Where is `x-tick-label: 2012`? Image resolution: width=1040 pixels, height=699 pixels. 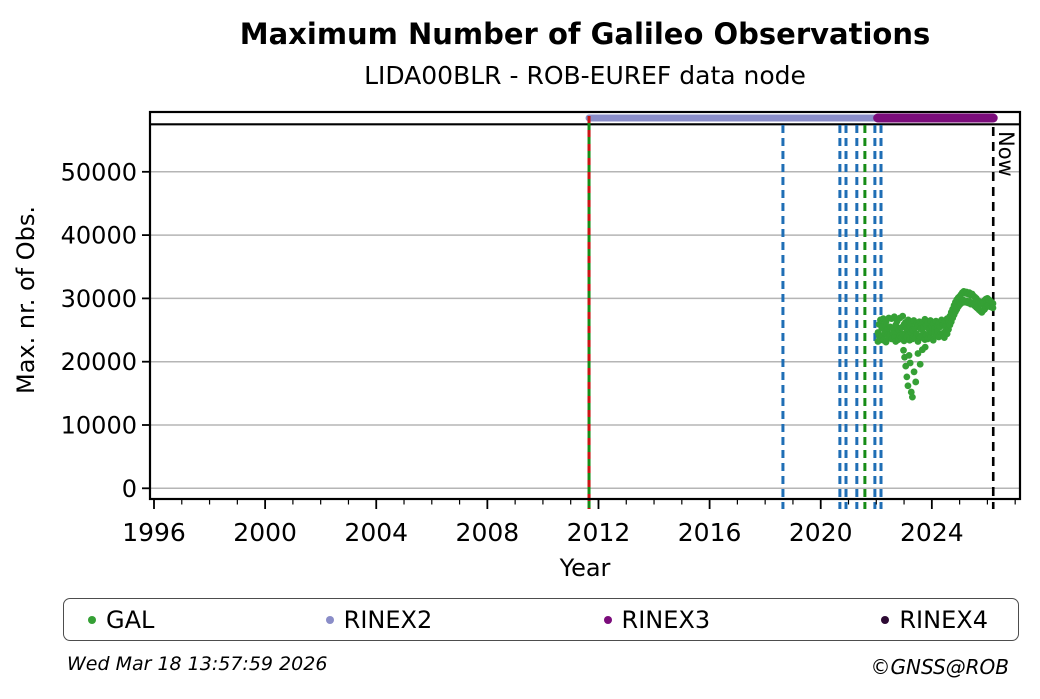 x-tick-label: 2012 is located at coordinates (599, 532).